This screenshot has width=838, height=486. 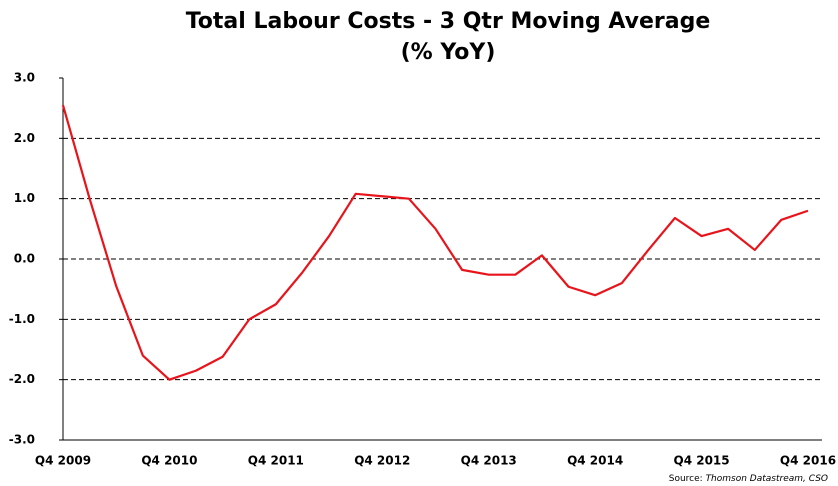 I want to click on source: Thomson Datastream, CSO, so click(x=767, y=479).